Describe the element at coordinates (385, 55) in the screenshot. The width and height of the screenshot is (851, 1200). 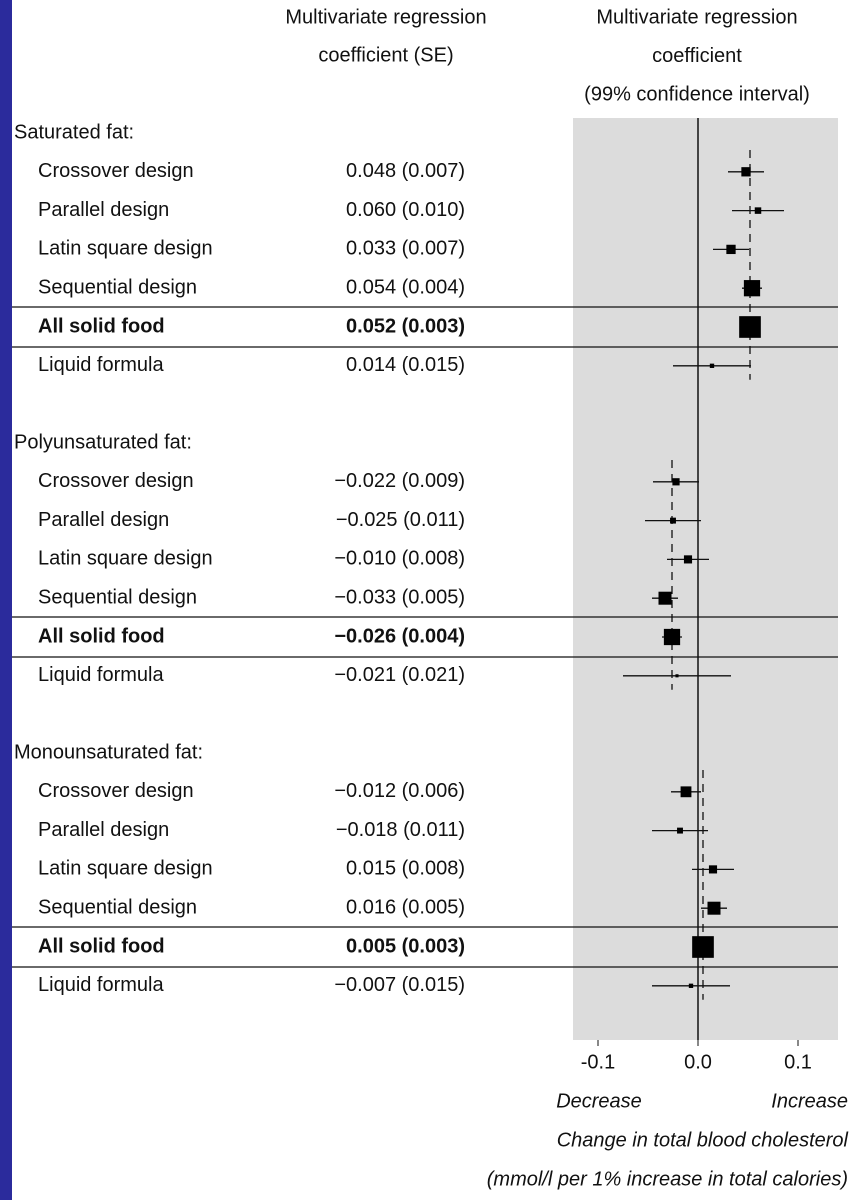
I see `column-header: coefficient (SE)` at that location.